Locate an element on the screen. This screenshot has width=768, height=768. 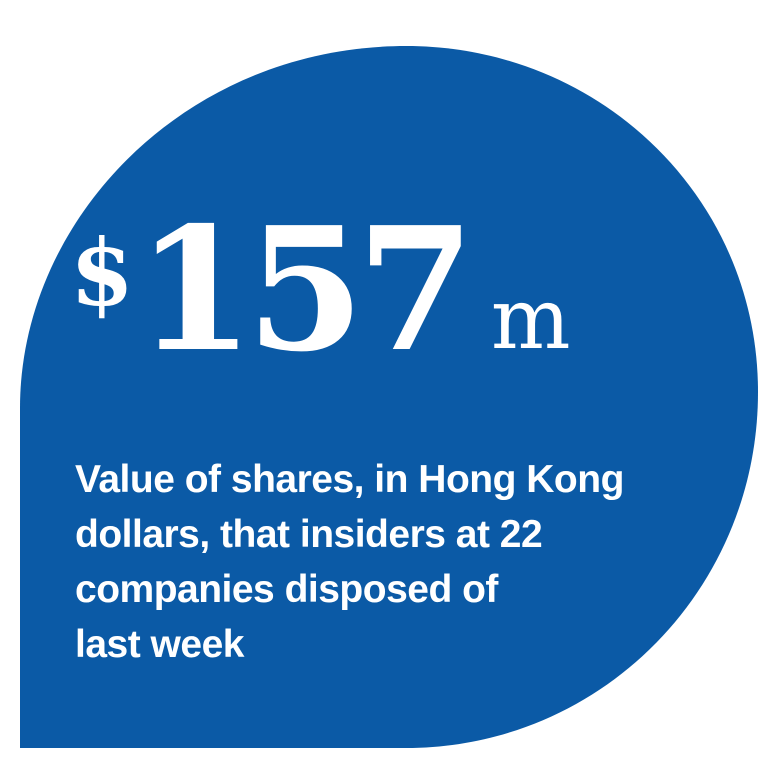
caption-line: last week is located at coordinates (159, 644).